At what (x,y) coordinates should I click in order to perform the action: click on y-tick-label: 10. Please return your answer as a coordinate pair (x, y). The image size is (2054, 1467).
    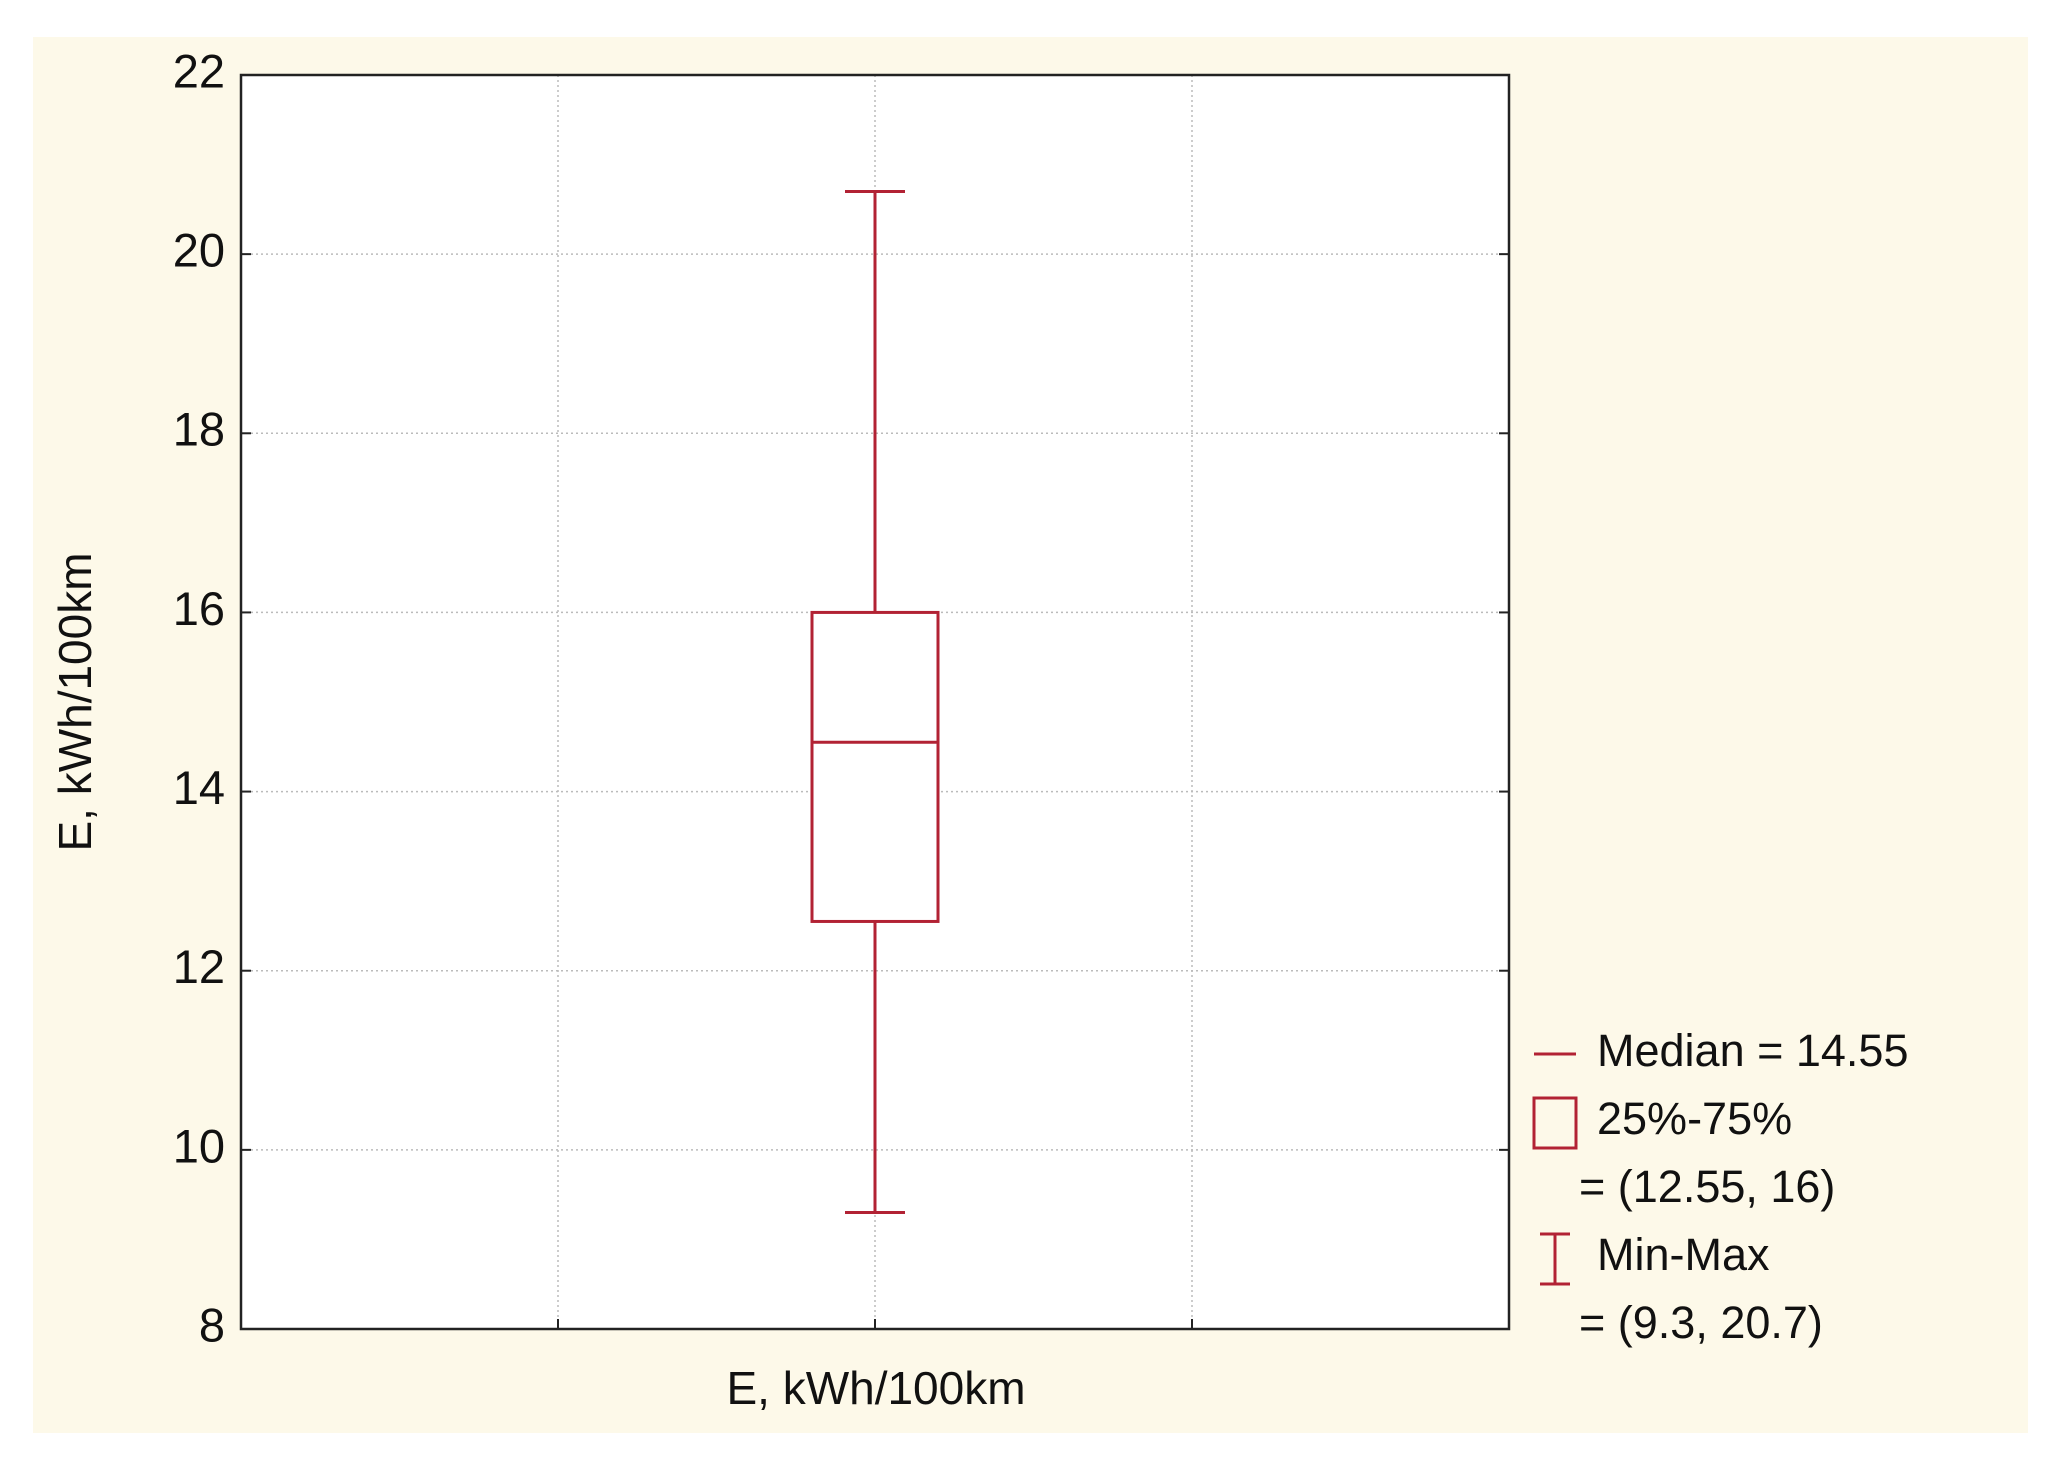
    Looking at the image, I should click on (199, 1145).